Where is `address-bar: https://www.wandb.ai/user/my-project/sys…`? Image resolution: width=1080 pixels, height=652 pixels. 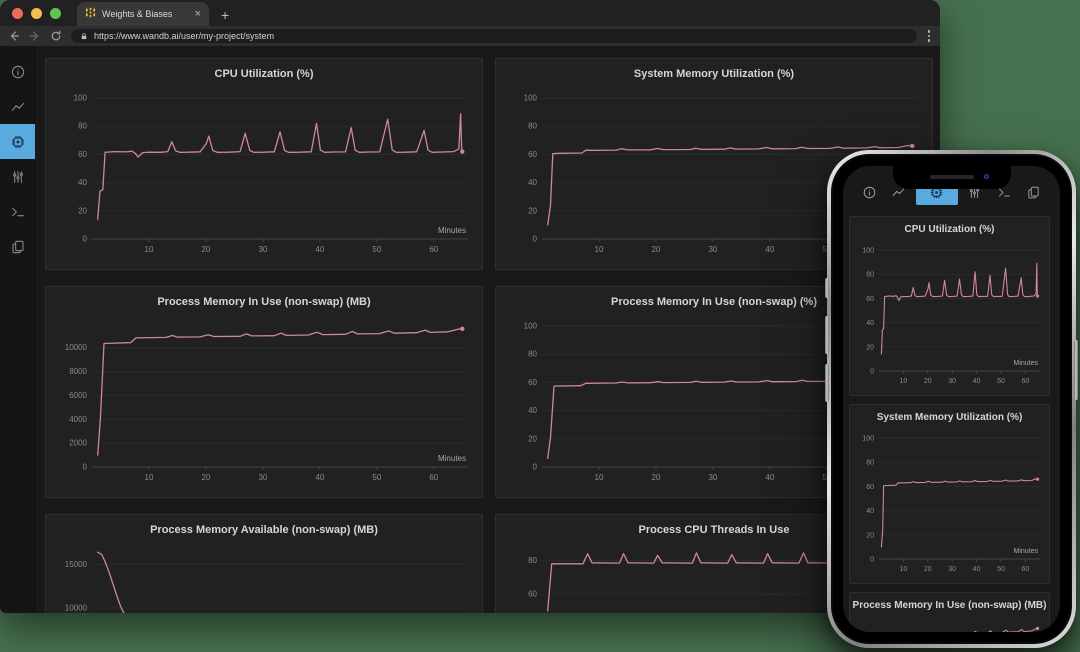 address-bar: https://www.wandb.ai/user/my-project/sys… is located at coordinates (494, 36).